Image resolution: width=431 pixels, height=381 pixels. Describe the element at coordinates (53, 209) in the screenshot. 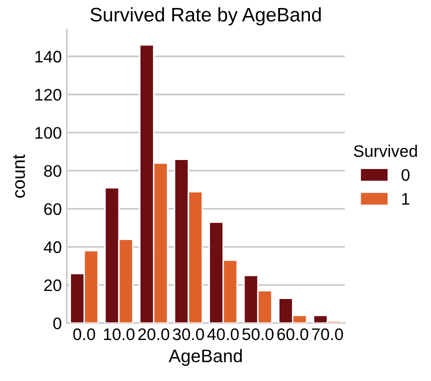

I see `y-tick-label: 60` at that location.